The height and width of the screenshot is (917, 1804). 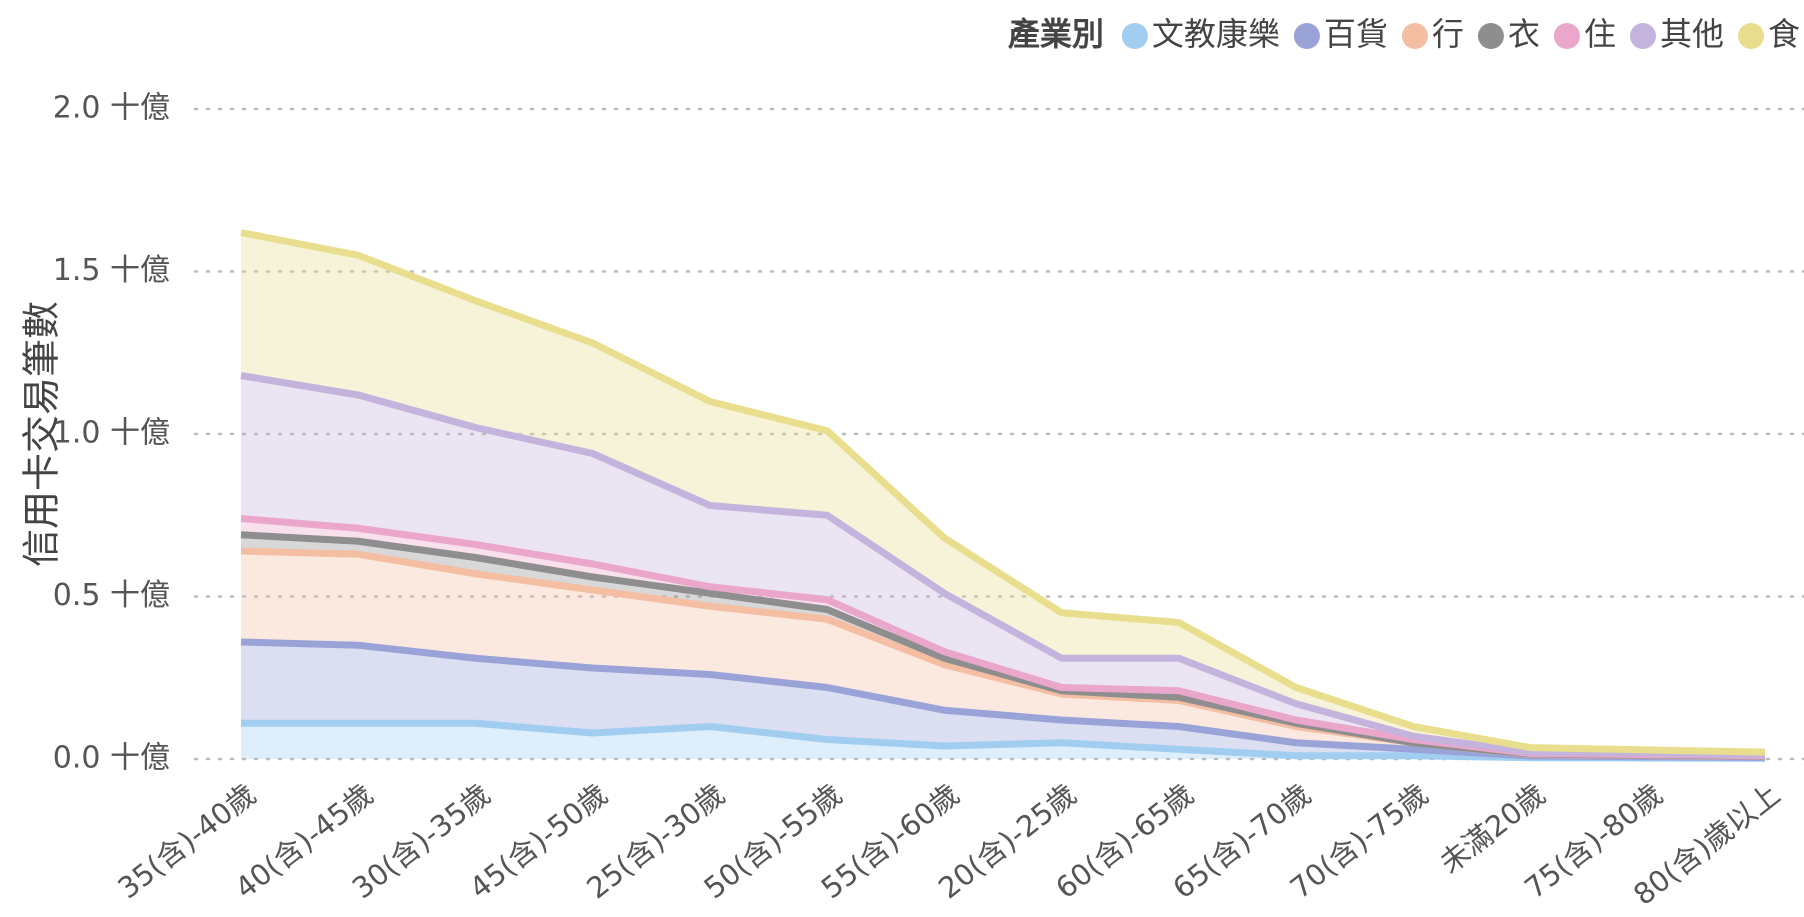 What do you see at coordinates (111, 270) in the screenshot?
I see `y-tick-label: 1.5 十億` at bounding box center [111, 270].